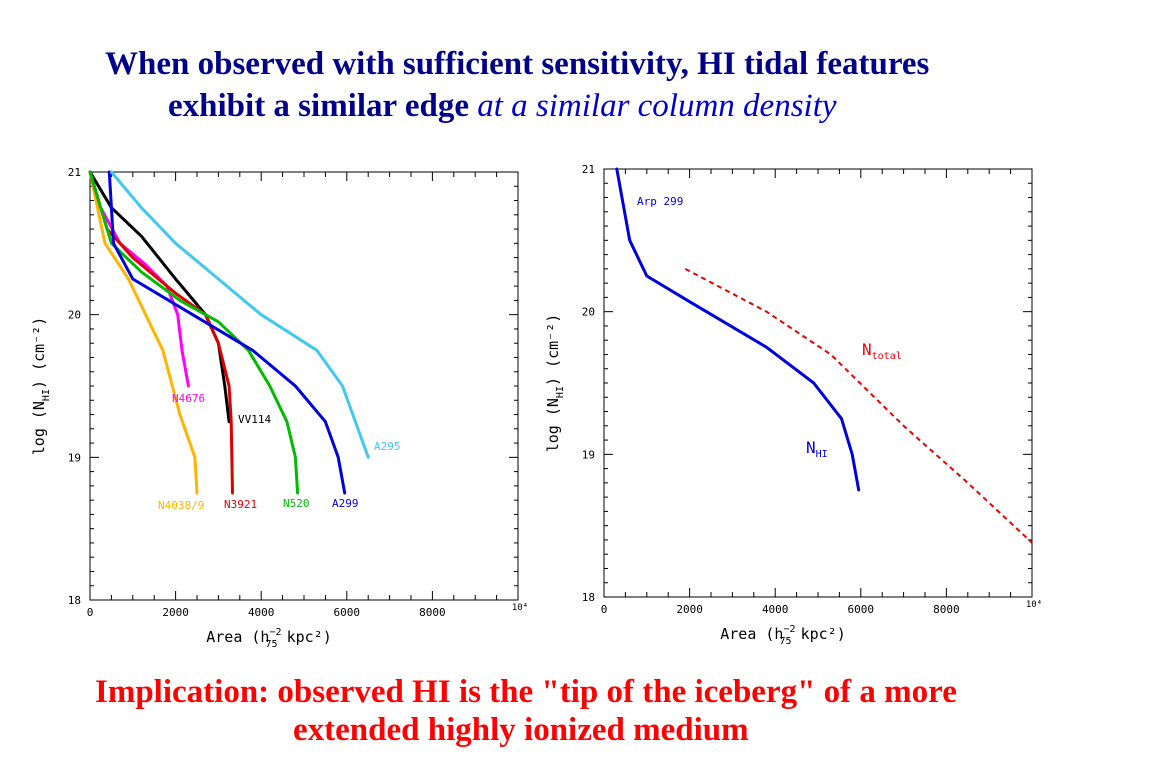  I want to click on series-label: NHI, so click(817, 449).